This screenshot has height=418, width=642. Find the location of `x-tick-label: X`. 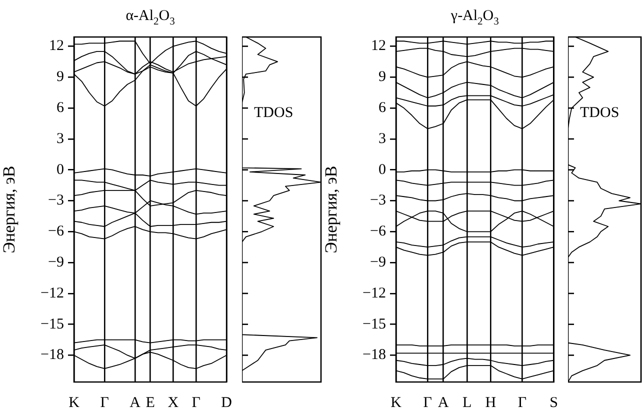

x-tick-label: X is located at coordinates (173, 402).